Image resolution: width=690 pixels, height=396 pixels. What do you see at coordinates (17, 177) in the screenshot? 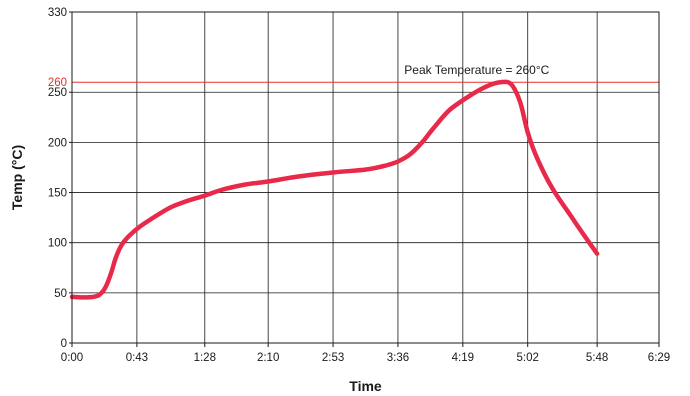
I see `y-axis-title: Temp (°C)` at bounding box center [17, 177].